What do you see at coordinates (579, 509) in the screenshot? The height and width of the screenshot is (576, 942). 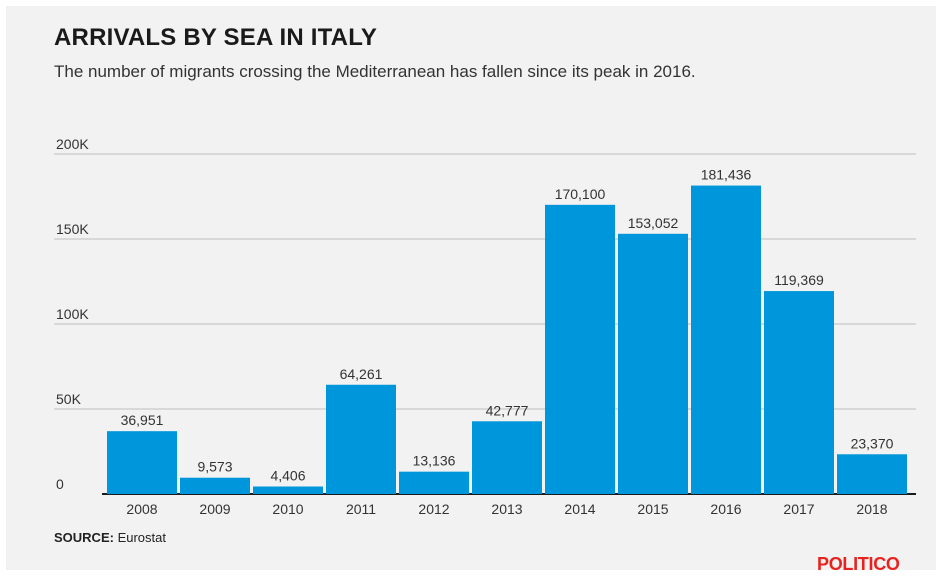 I see `x-tick-label: 2014` at bounding box center [579, 509].